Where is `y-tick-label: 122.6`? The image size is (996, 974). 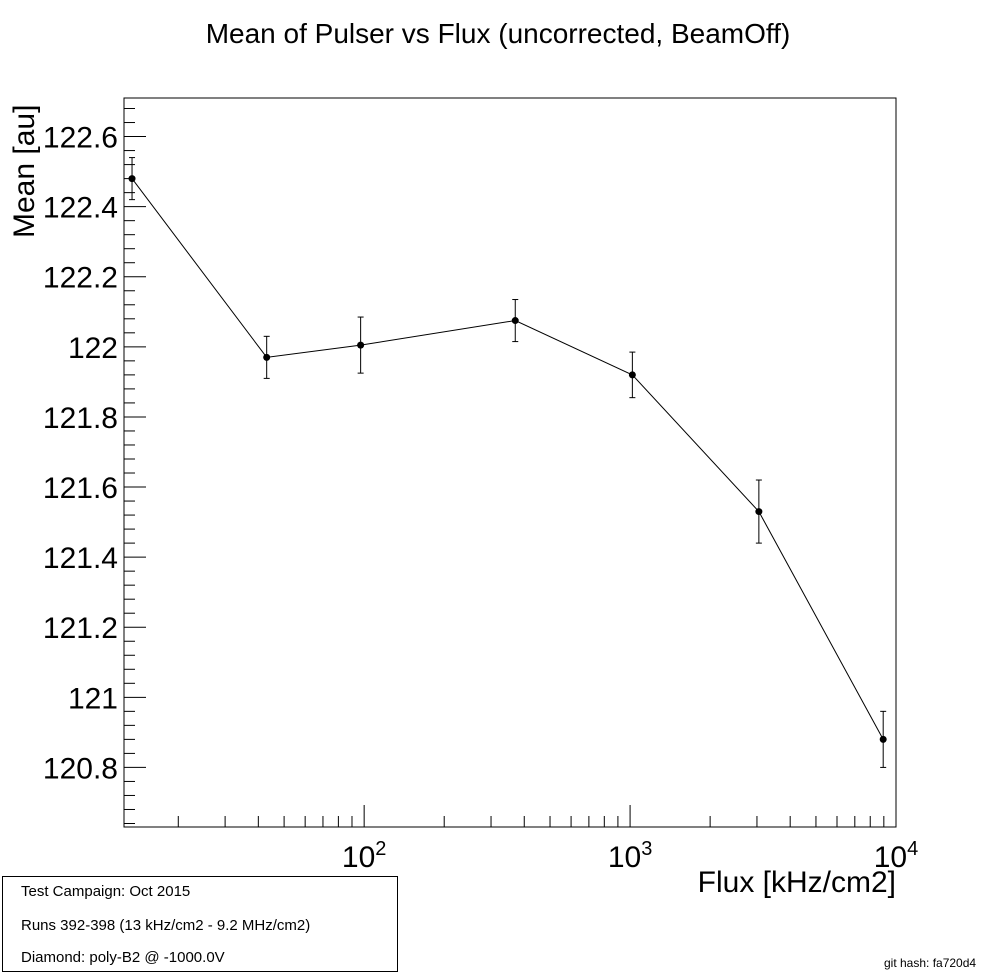
y-tick-label: 122.6 is located at coordinates (80, 138).